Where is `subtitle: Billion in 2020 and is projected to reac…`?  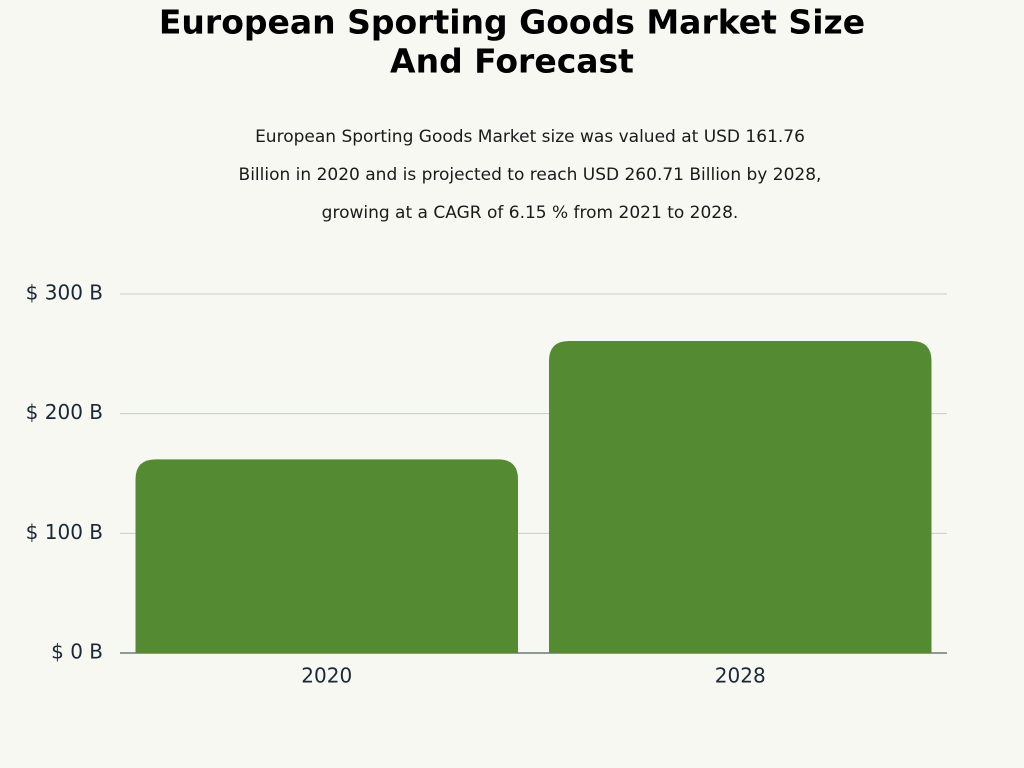
subtitle: Billion in 2020 and is projected to reac… is located at coordinates (530, 175).